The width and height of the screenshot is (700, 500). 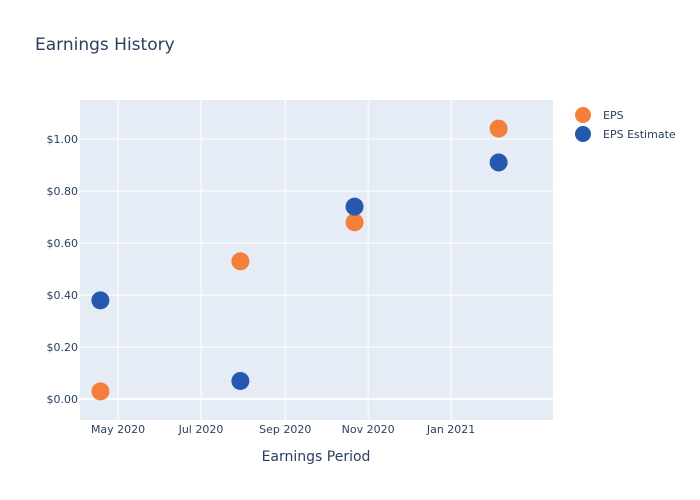 What do you see at coordinates (63, 191) in the screenshot?
I see `y-tick-label: $0.80` at bounding box center [63, 191].